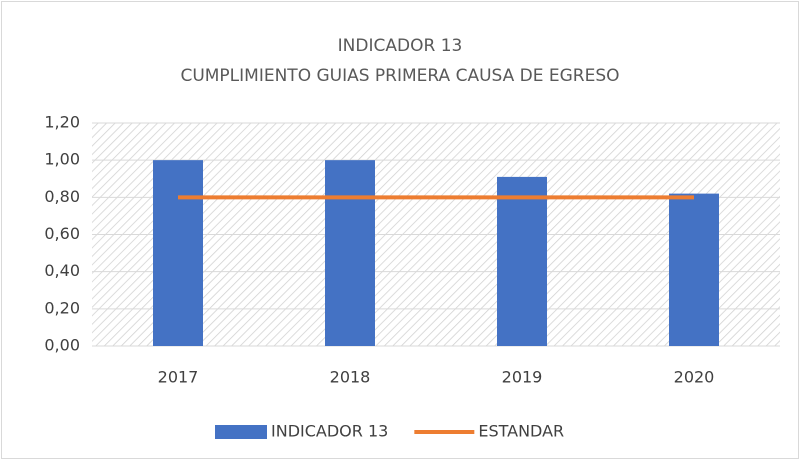 The image size is (801, 461). What do you see at coordinates (62, 122) in the screenshot?
I see `y-tick-label: 1,20` at bounding box center [62, 122].